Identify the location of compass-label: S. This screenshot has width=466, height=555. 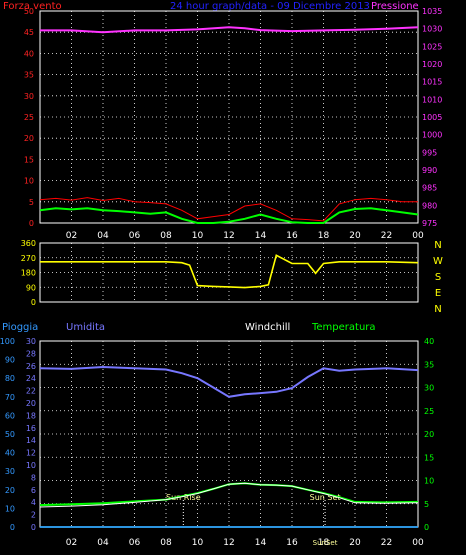
(438, 277).